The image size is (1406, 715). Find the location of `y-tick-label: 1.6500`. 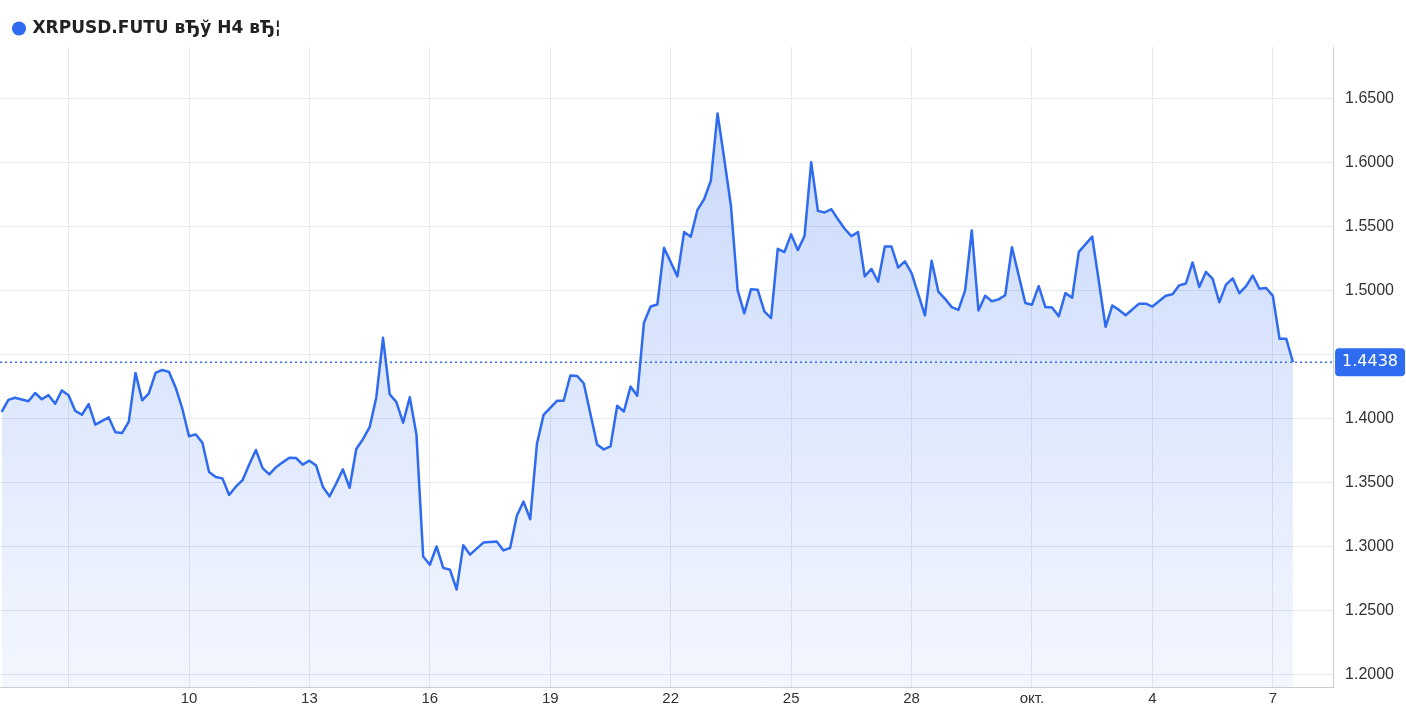

y-tick-label: 1.6500 is located at coordinates (1370, 97).